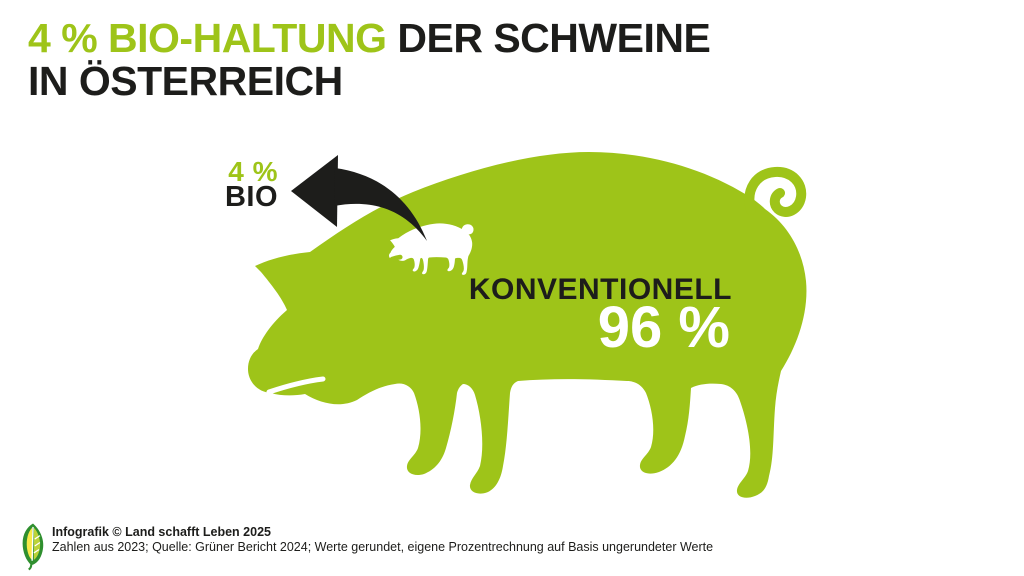  Describe the element at coordinates (359, 198) in the screenshot. I see `curved-arrow-icon` at that location.